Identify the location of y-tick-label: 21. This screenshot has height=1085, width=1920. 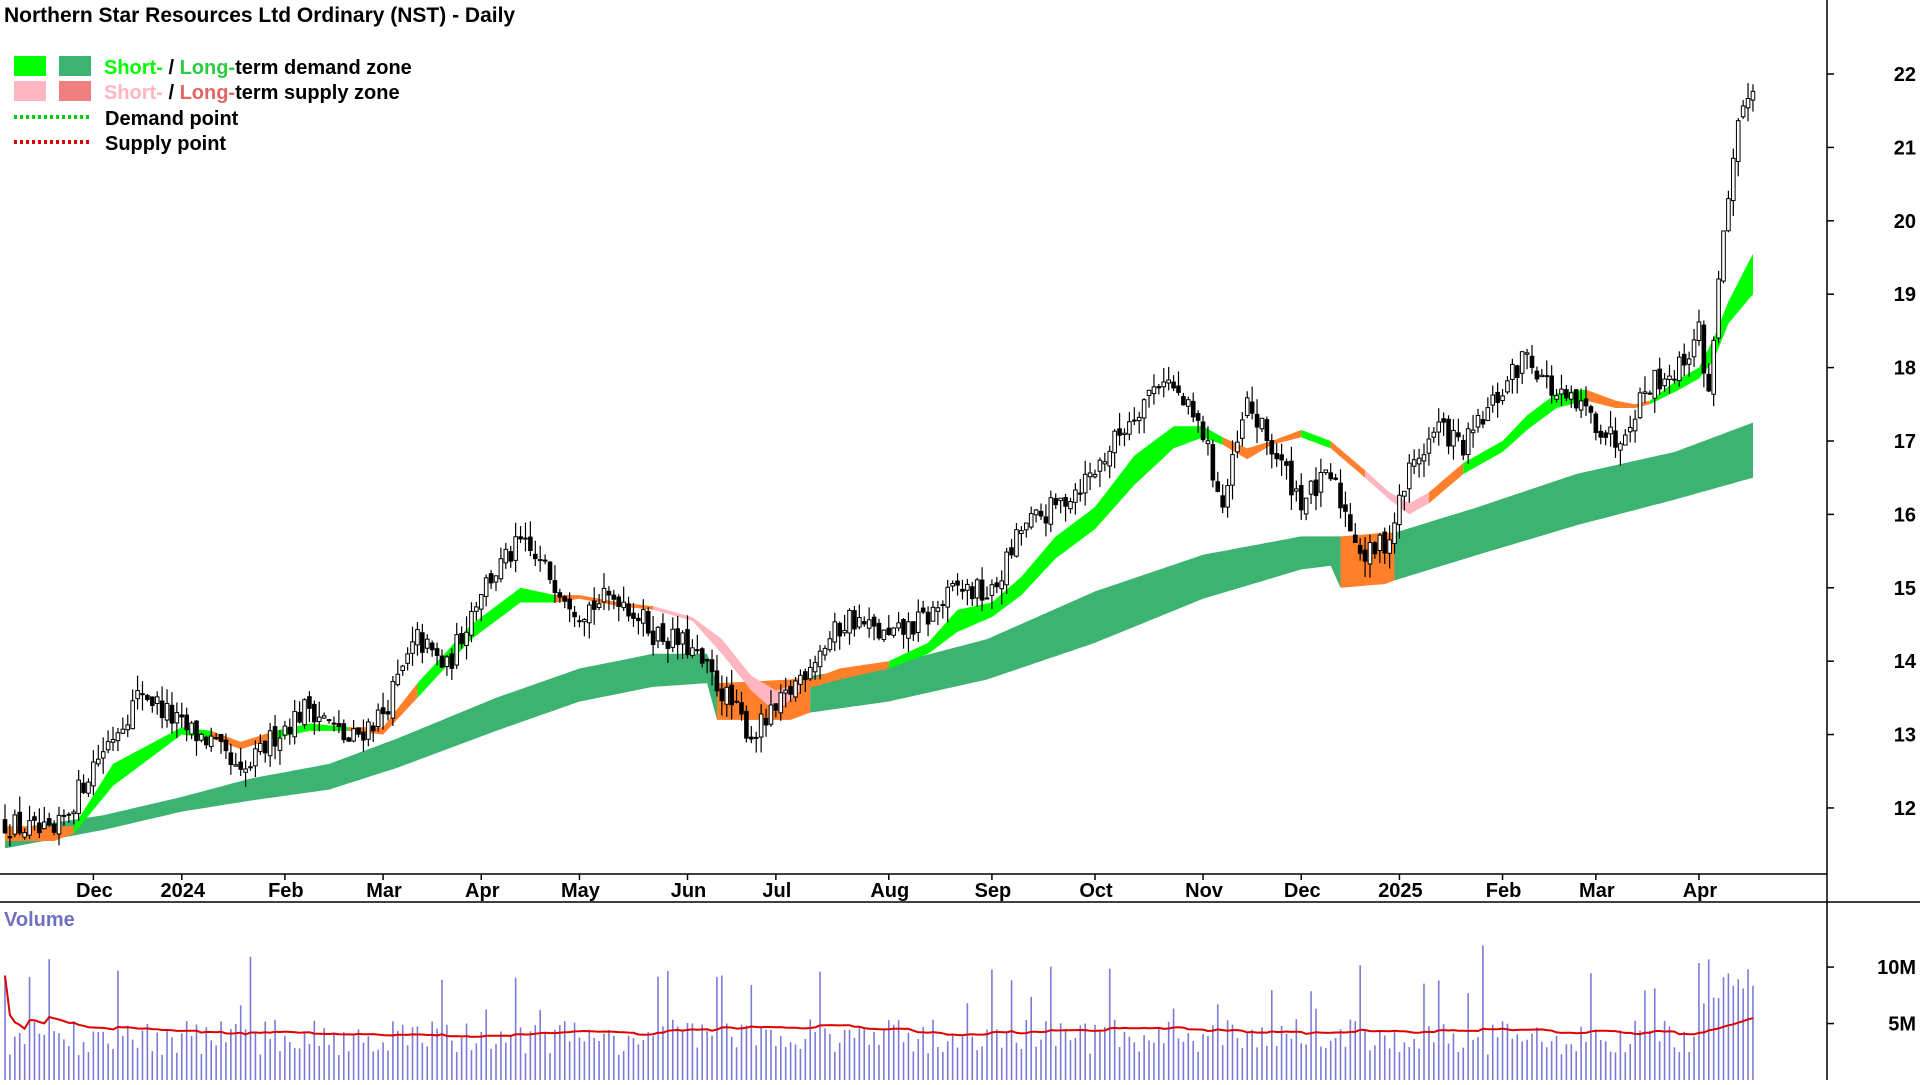
(1905, 148).